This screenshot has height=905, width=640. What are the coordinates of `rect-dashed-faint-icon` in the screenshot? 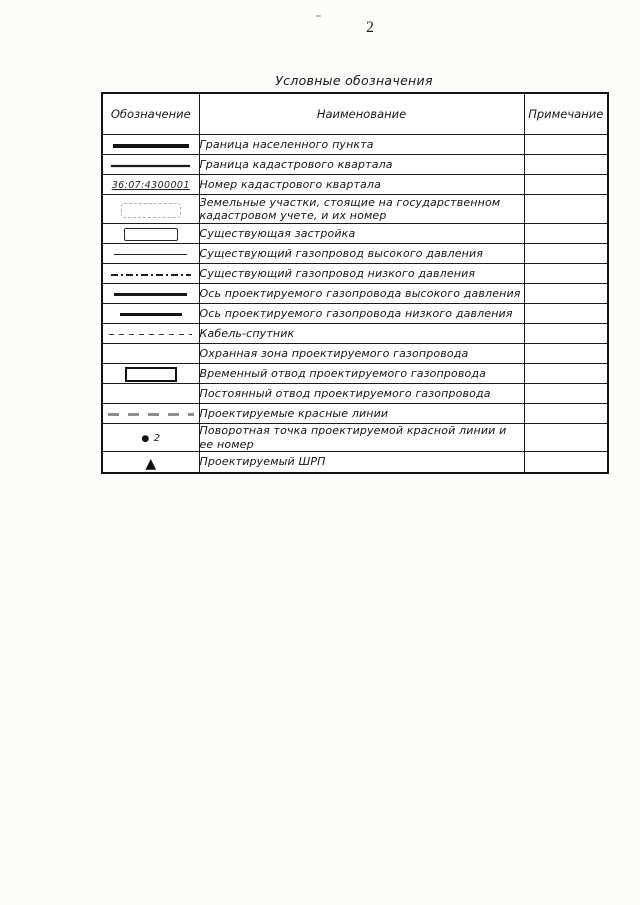 It's located at (150, 210).